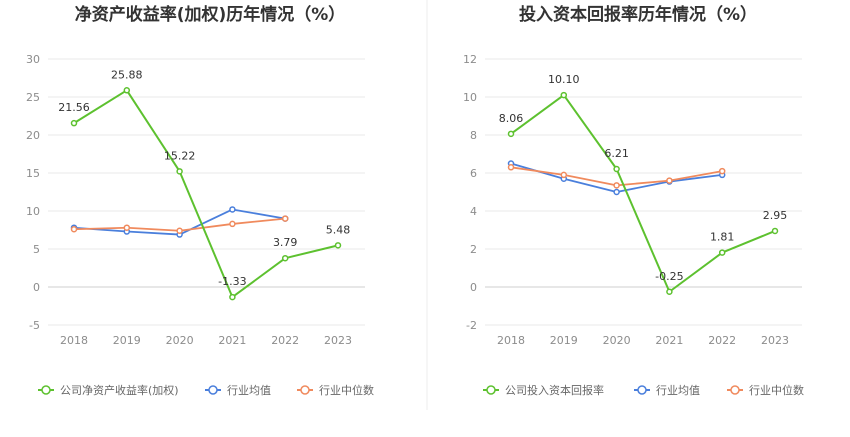  What do you see at coordinates (180, 155) in the screenshot?
I see `data-label: 15.22` at bounding box center [180, 155].